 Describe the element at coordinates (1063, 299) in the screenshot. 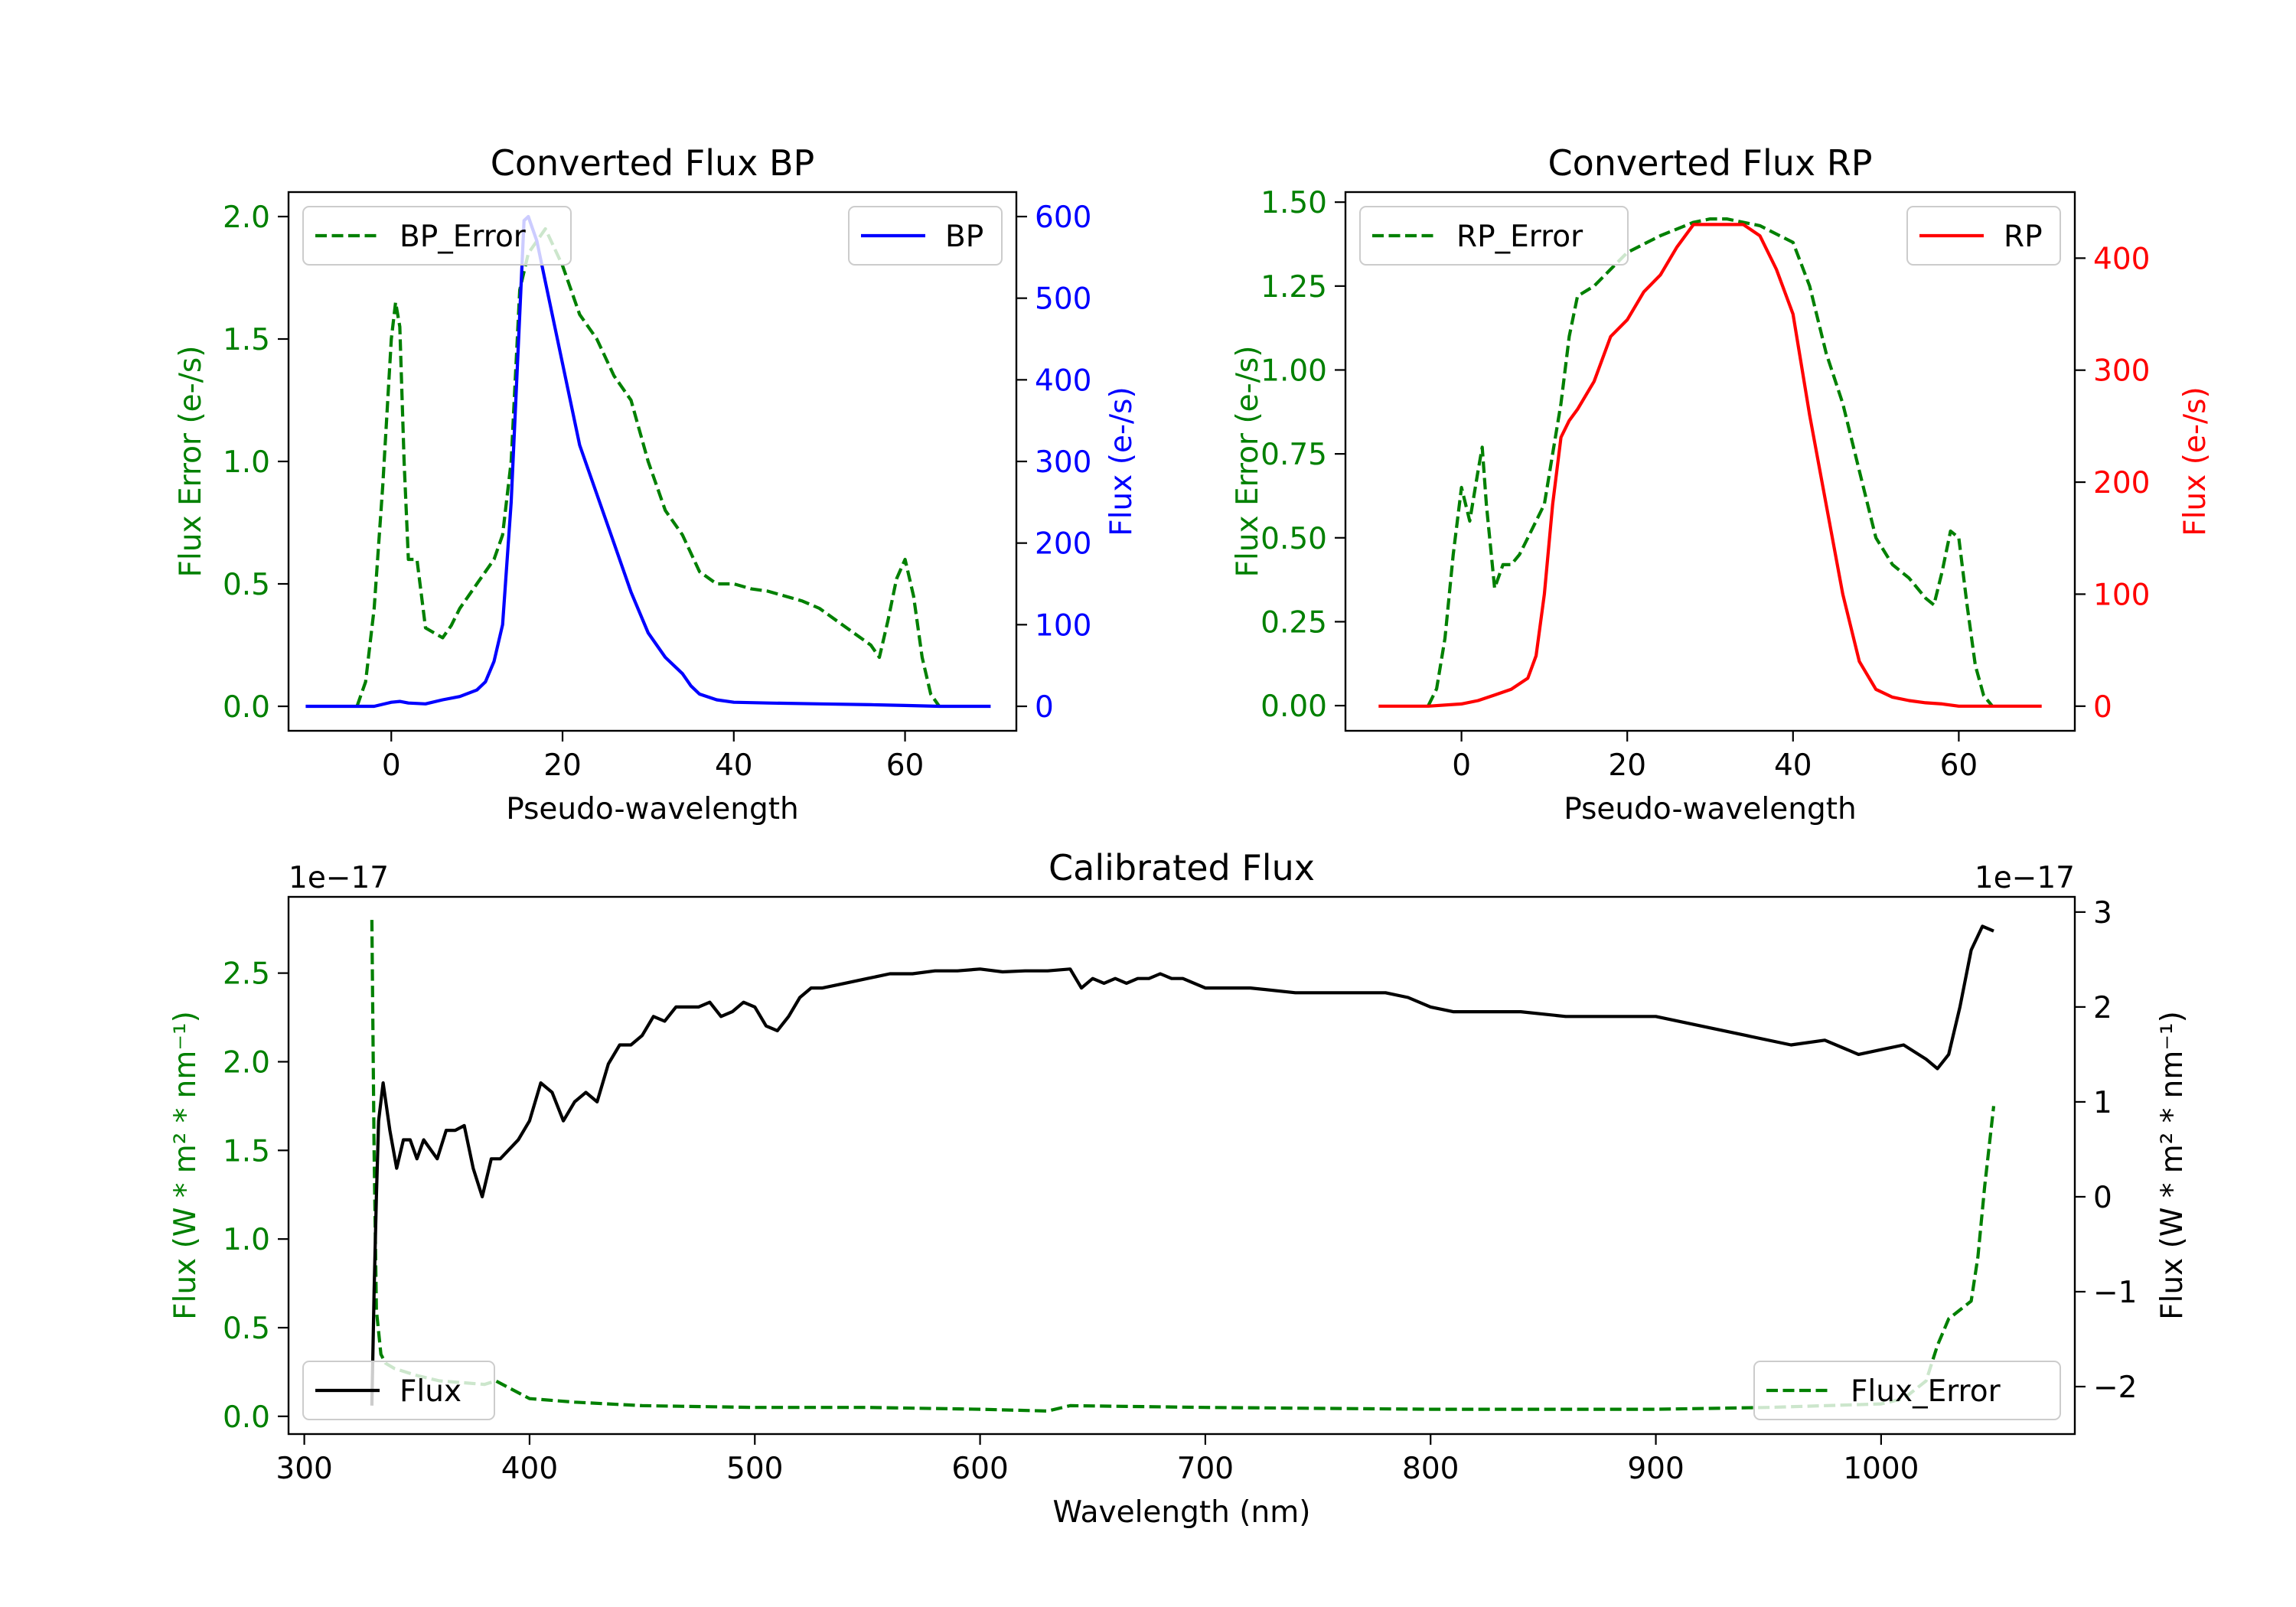

I see `y-tick-label-right: 500` at that location.